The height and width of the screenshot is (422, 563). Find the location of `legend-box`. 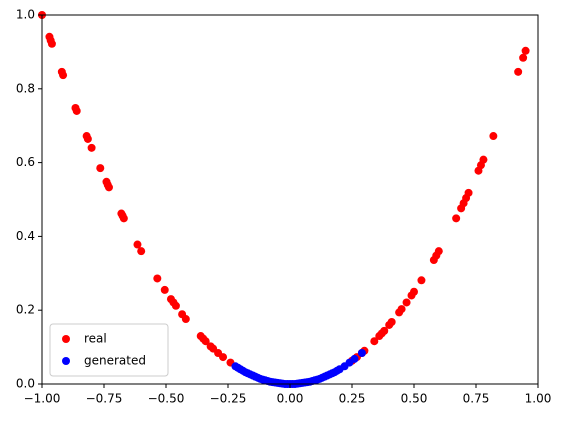

legend-box is located at coordinates (109, 350).